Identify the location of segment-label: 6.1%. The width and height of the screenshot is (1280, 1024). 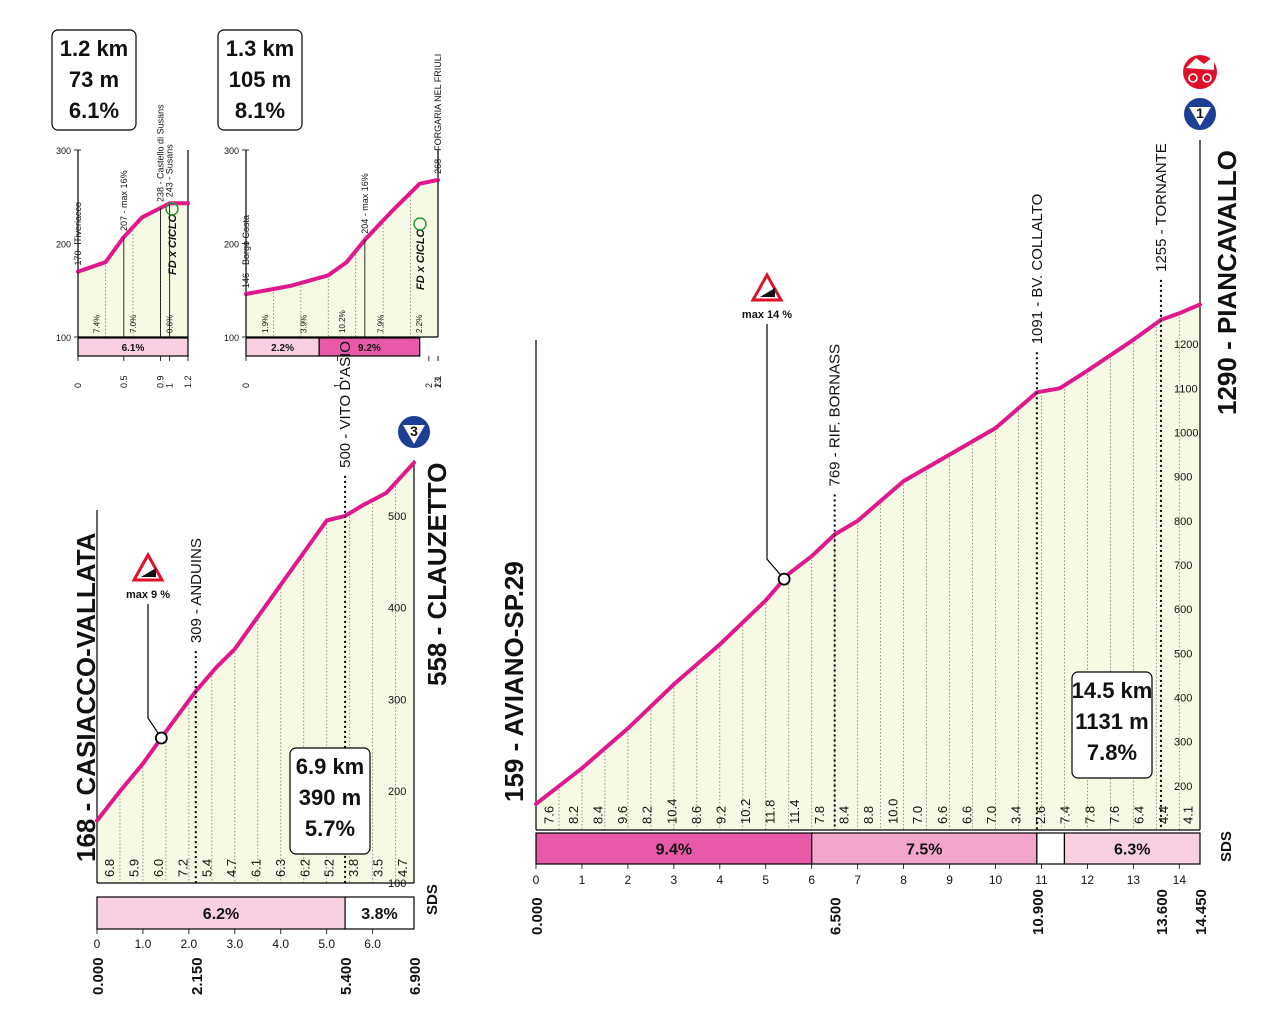
(133, 348).